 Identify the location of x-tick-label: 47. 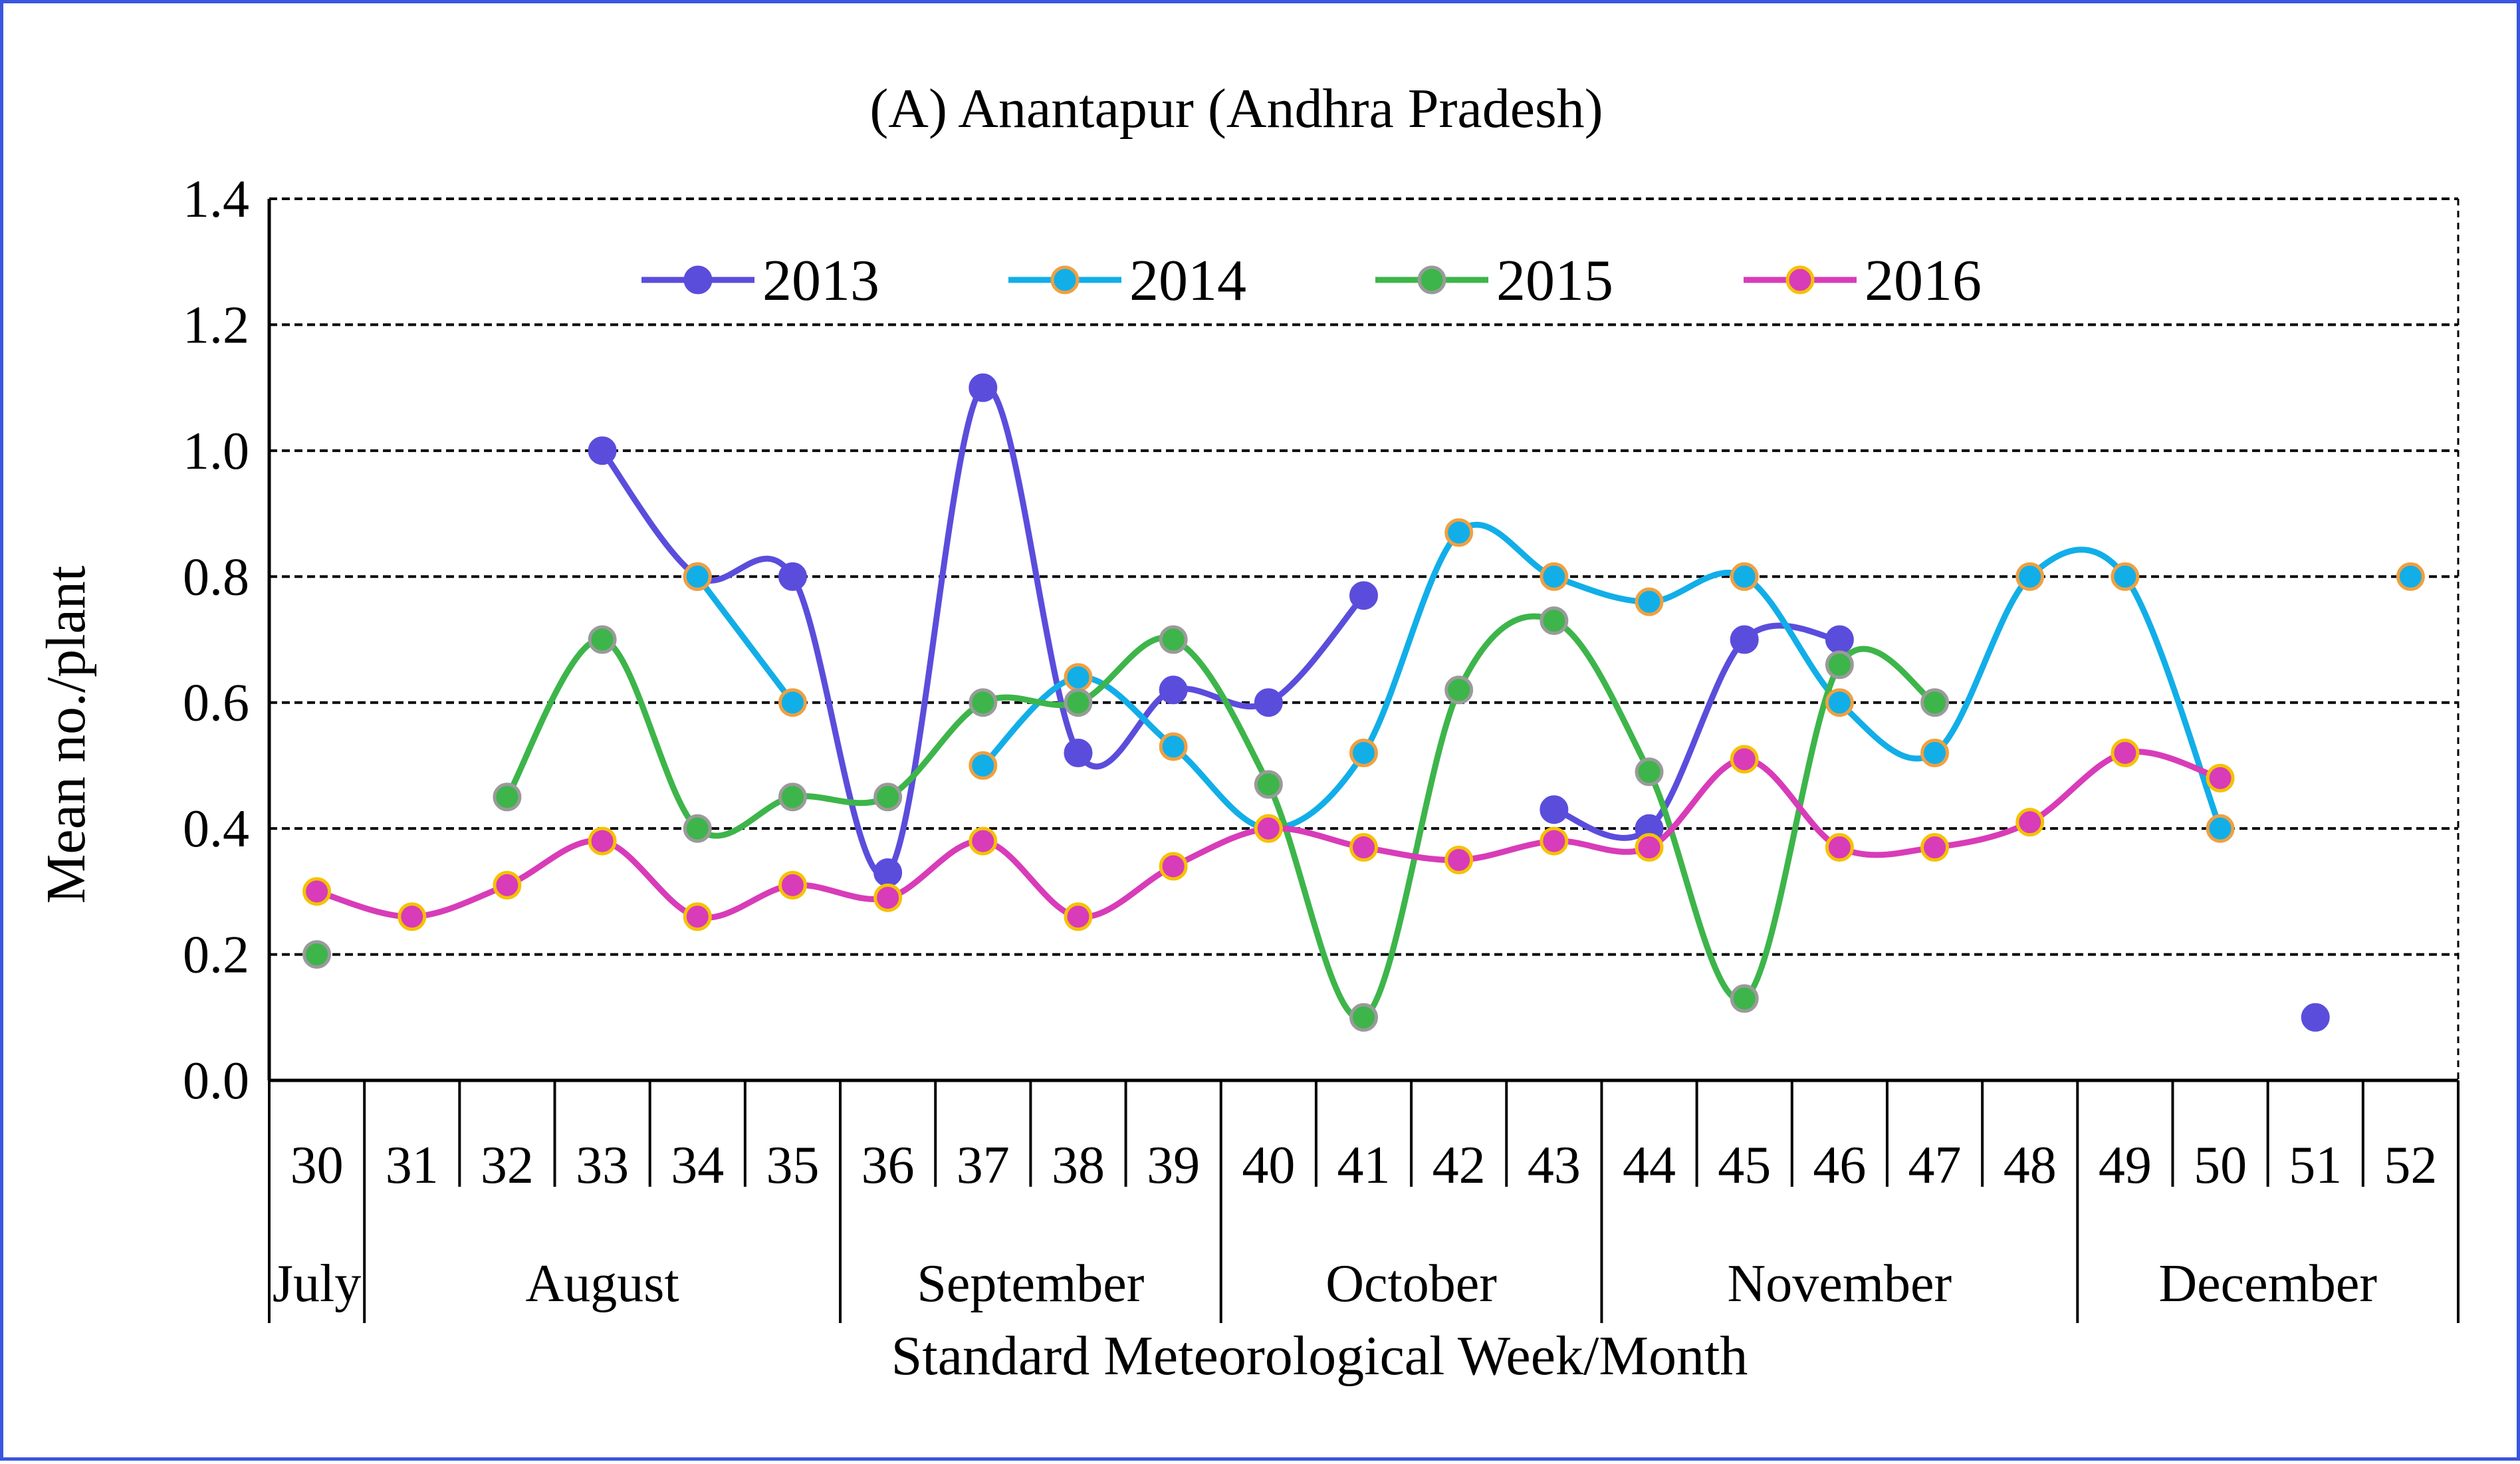
(1935, 1165).